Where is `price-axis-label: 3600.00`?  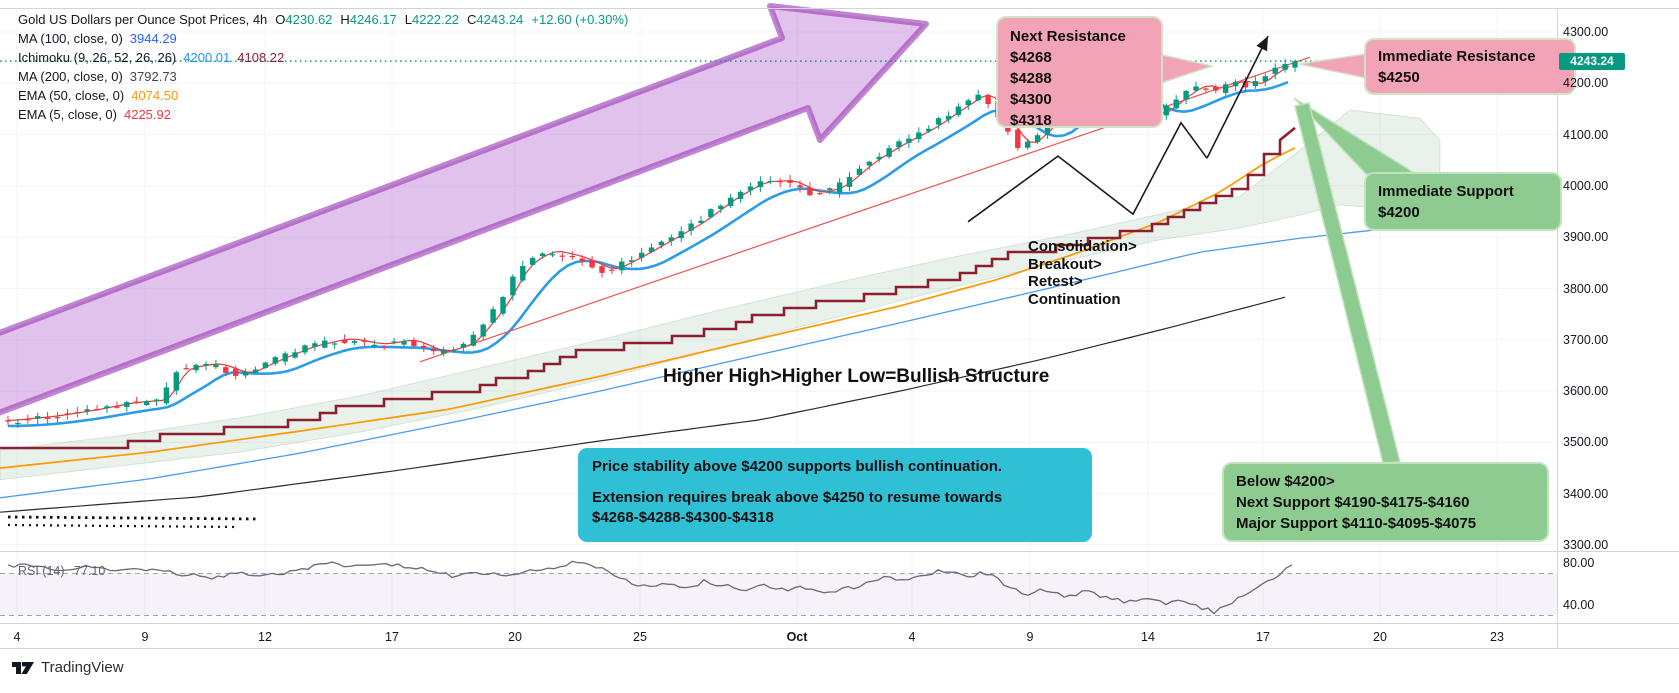
price-axis-label: 3600.00 is located at coordinates (1586, 391).